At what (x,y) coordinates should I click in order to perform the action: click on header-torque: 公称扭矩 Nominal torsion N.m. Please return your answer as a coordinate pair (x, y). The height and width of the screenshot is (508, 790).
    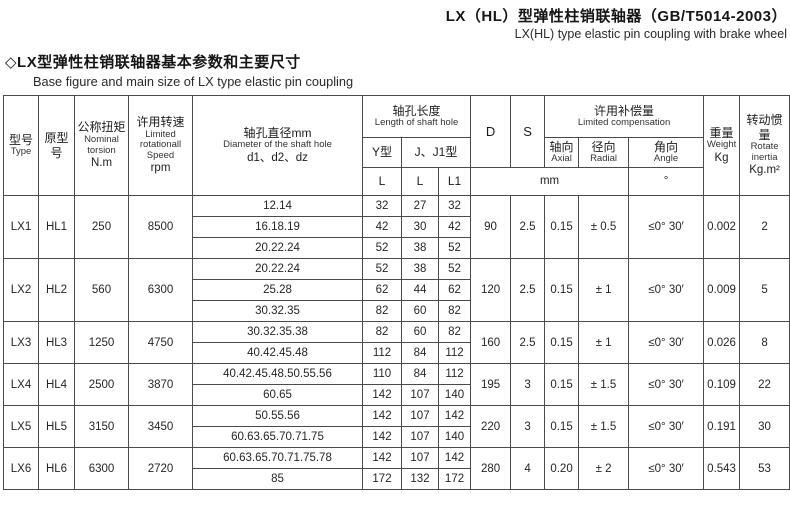
    Looking at the image, I should click on (101, 145).